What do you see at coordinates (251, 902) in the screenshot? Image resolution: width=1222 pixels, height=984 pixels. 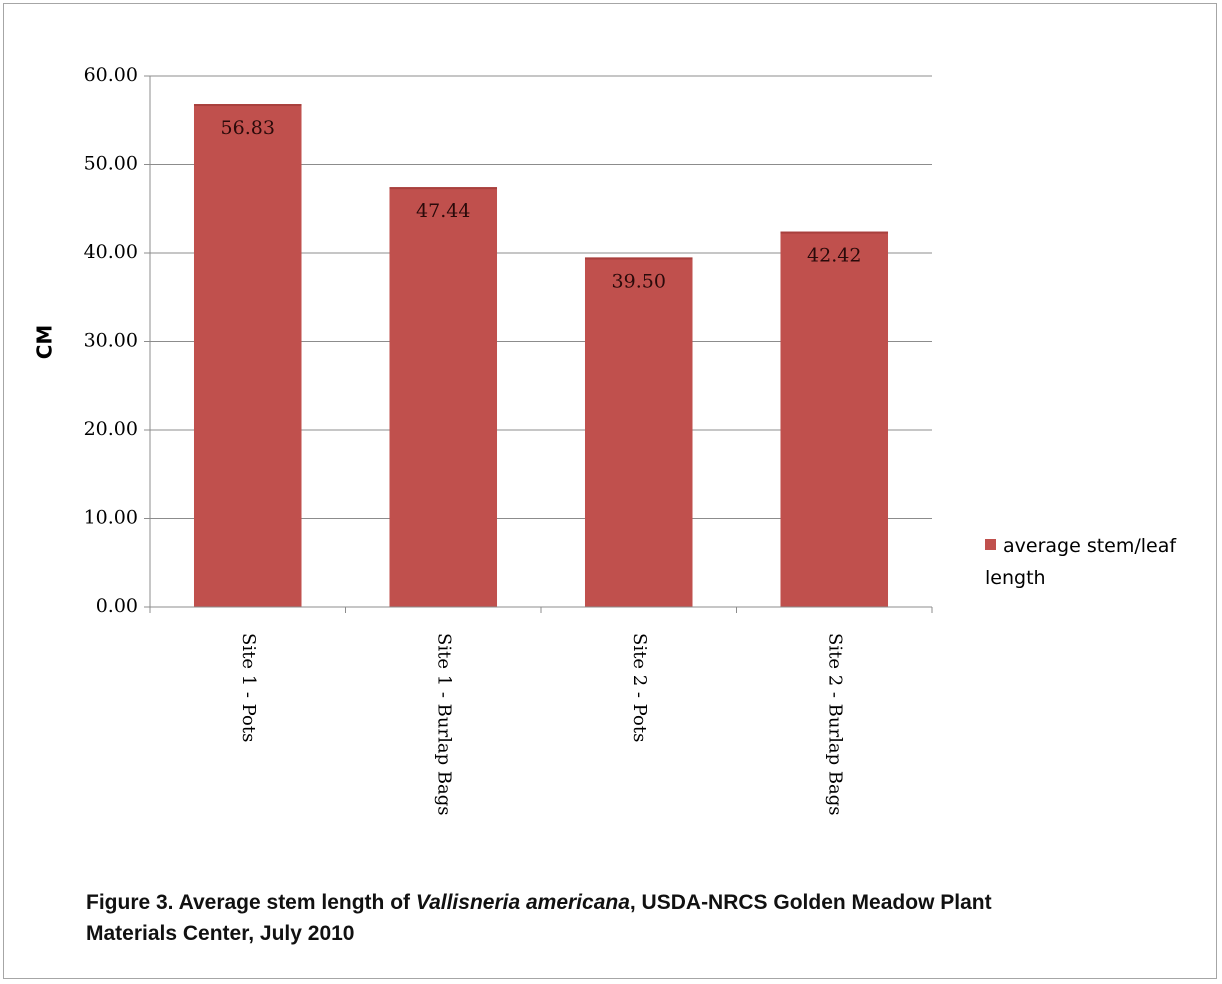 I see `caption-prefix: Figure 3. Average stem length of` at bounding box center [251, 902].